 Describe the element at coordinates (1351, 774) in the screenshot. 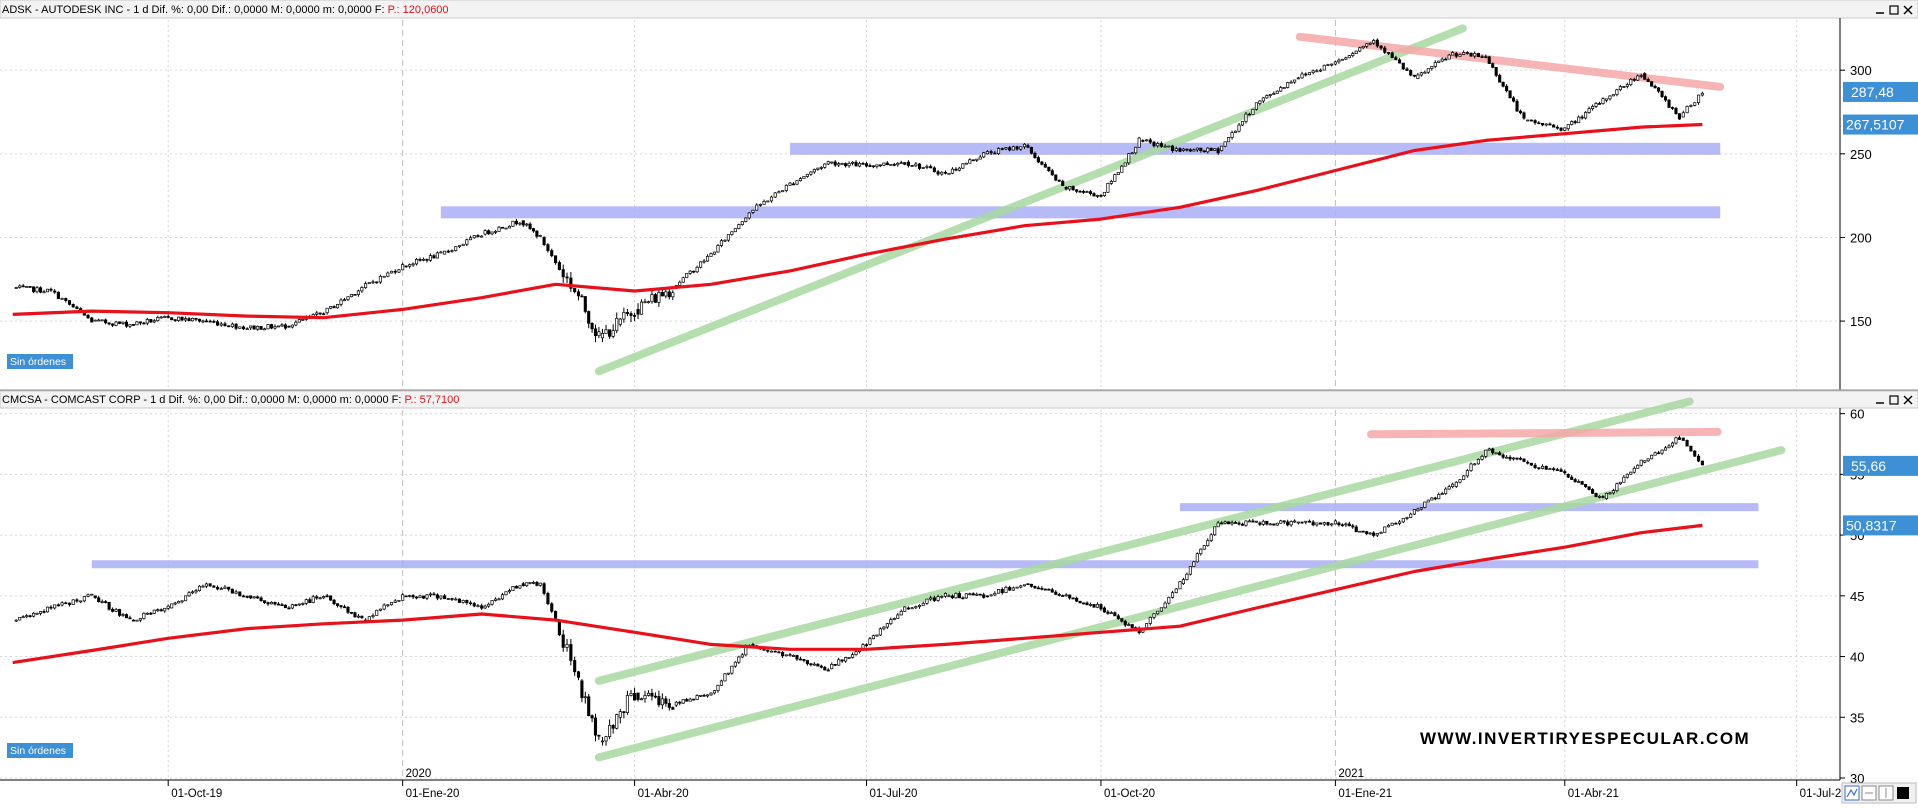

I see `x-year-label-1: 2021` at that location.